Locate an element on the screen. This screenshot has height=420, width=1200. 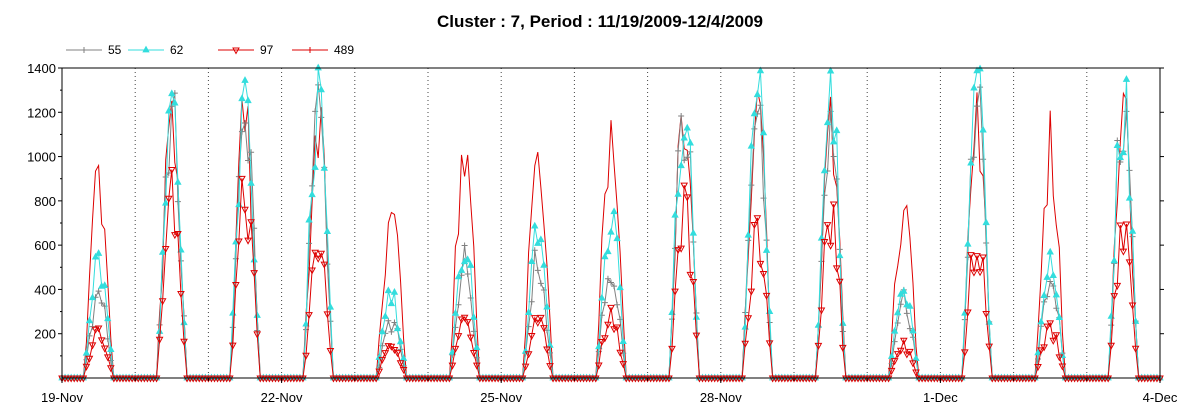
y-tick-label: 400 is located at coordinates (45, 289).